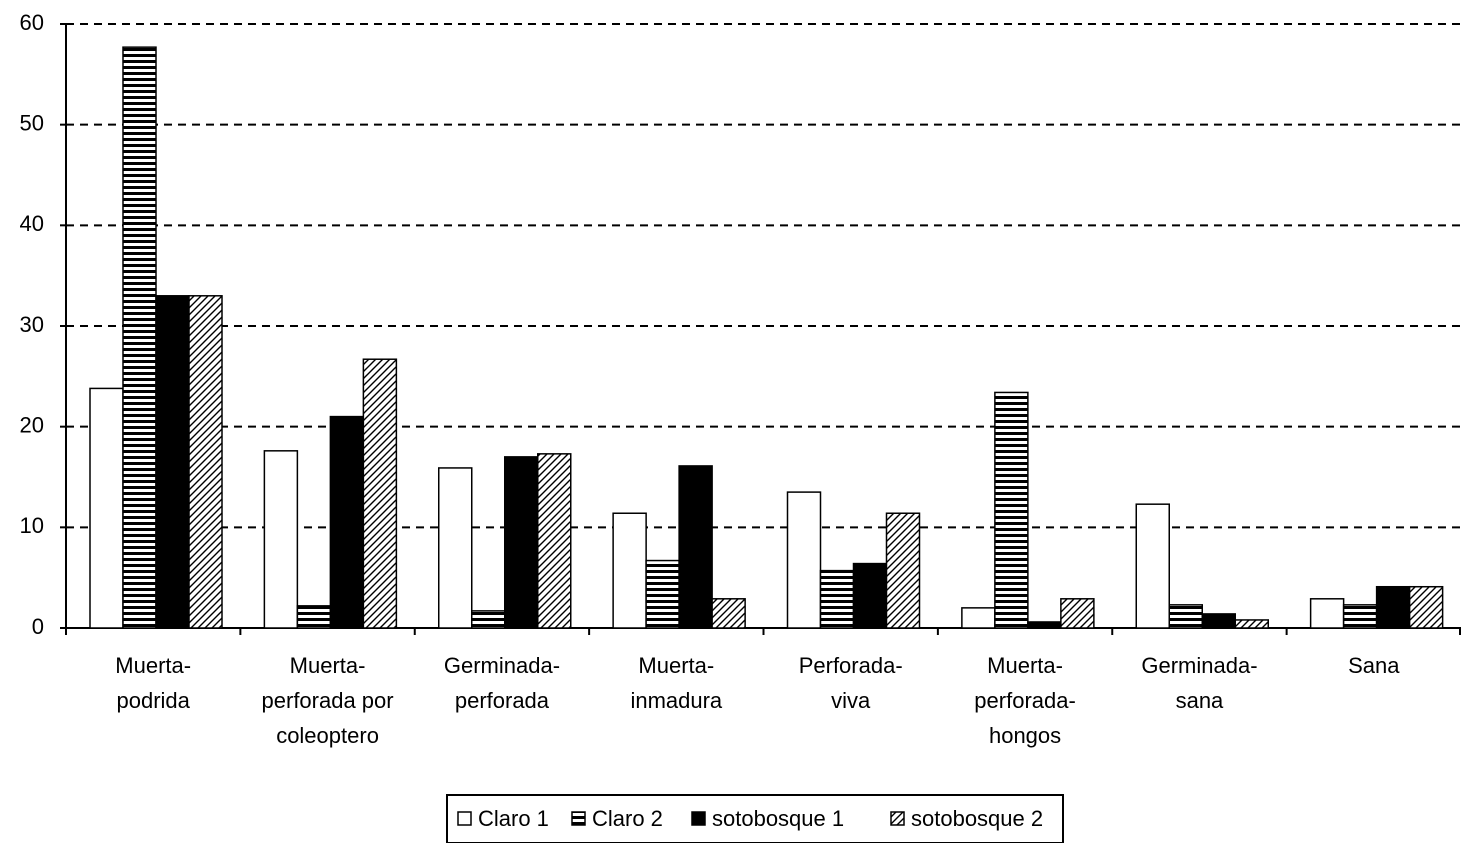 The width and height of the screenshot is (1461, 843). I want to click on legend-box, so click(755, 818).